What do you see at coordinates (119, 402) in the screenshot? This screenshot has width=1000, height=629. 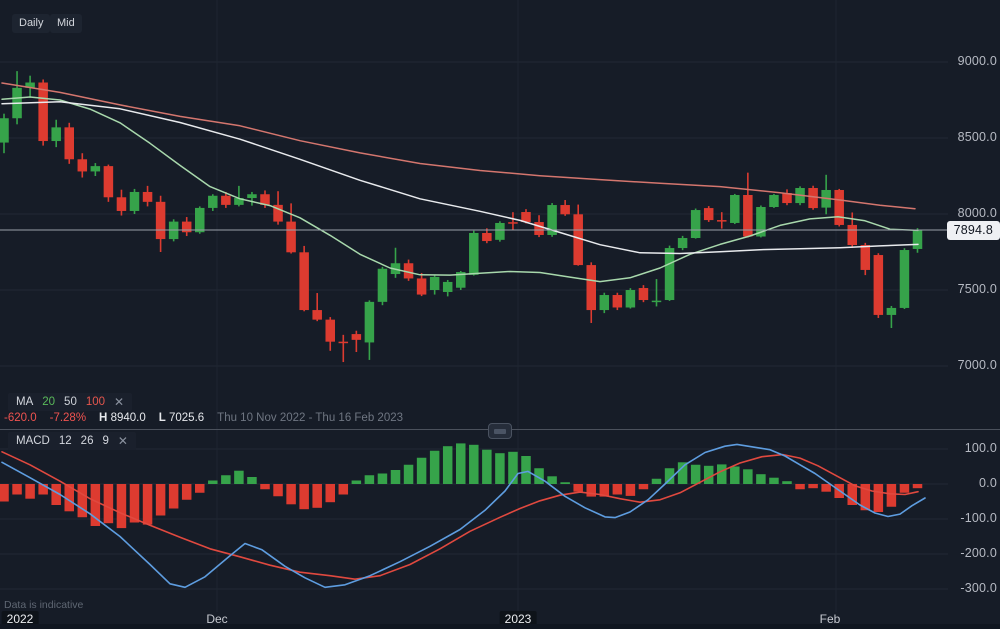 I see `ma-close-icon: ✕` at bounding box center [119, 402].